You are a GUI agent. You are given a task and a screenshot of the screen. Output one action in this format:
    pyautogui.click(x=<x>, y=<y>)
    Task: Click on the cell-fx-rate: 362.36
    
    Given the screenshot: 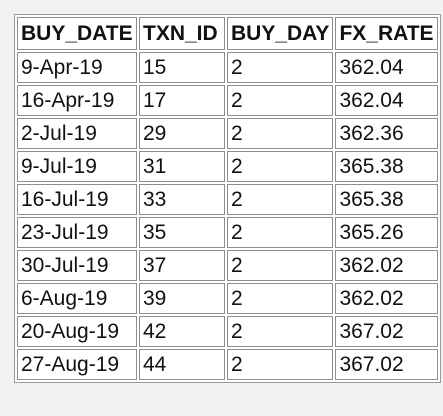 What is the action you would take?
    pyautogui.click(x=386, y=133)
    